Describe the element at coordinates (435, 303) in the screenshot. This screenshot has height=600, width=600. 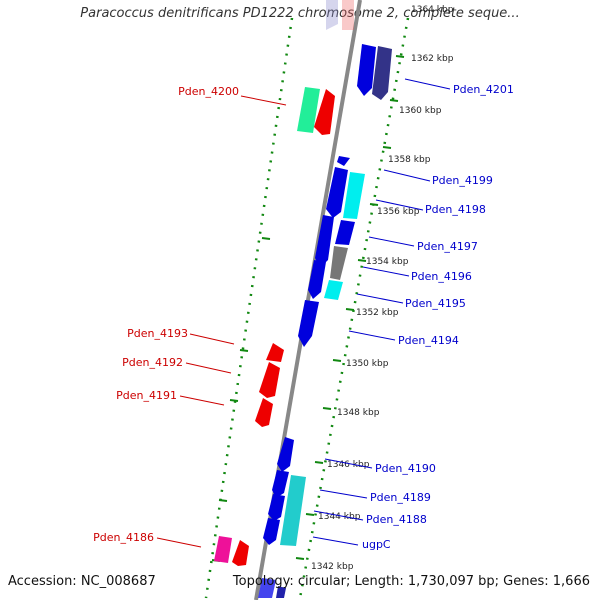
I see `gene-label-pden-4195: Pden_4195` at that location.